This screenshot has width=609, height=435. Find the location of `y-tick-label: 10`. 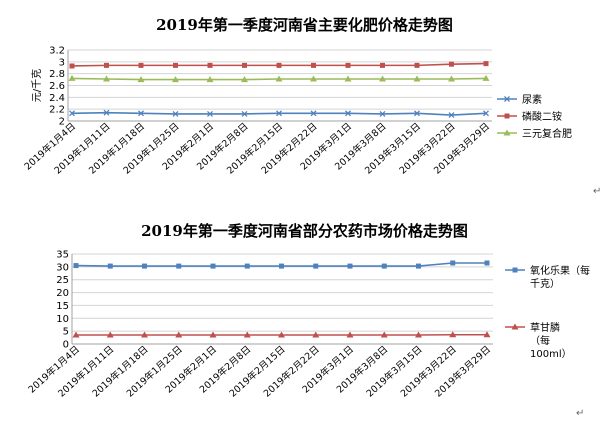

y-tick-label: 10 is located at coordinates (62, 319).